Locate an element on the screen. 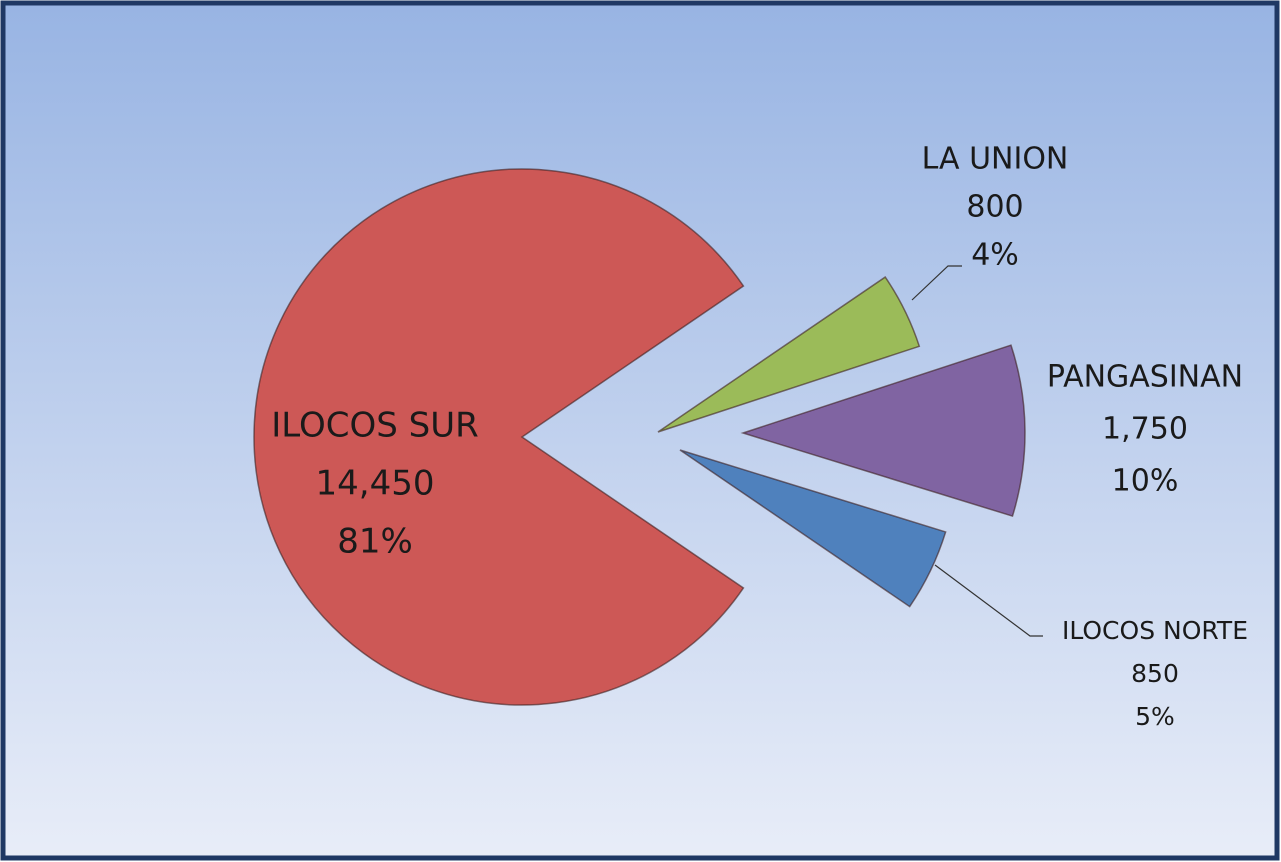 The image size is (1281, 862). percentage-label: 5% is located at coordinates (1155, 716).